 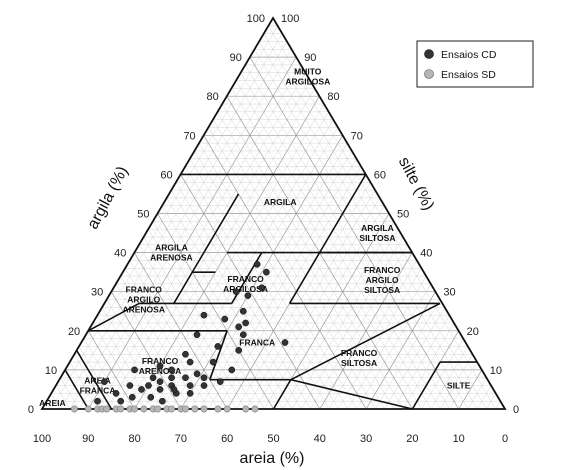 I want to click on silt-tick-label: 40, so click(x=426, y=254).